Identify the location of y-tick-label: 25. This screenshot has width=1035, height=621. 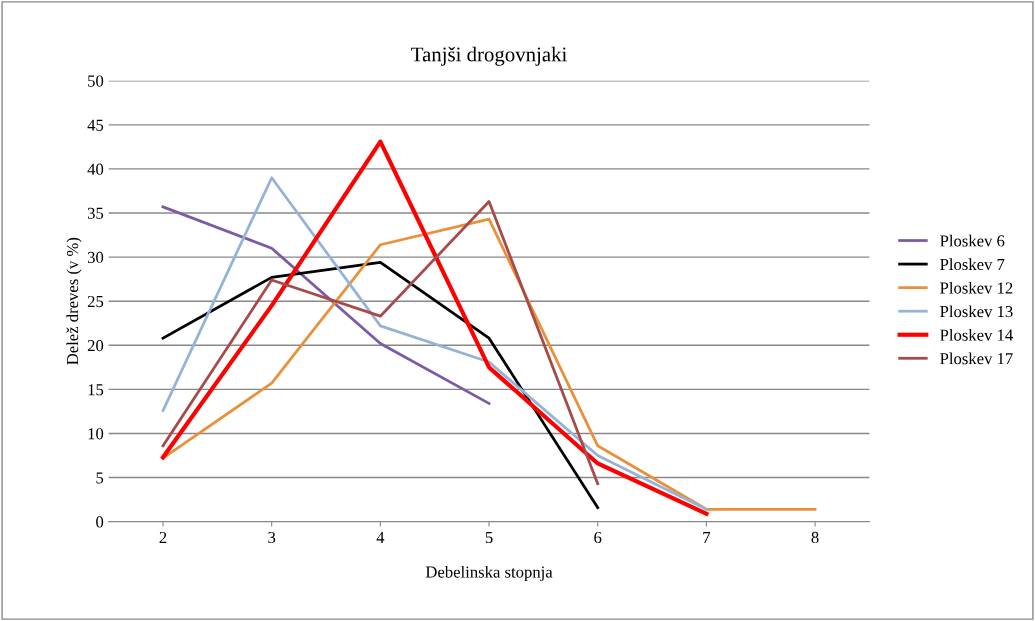
(95, 301).